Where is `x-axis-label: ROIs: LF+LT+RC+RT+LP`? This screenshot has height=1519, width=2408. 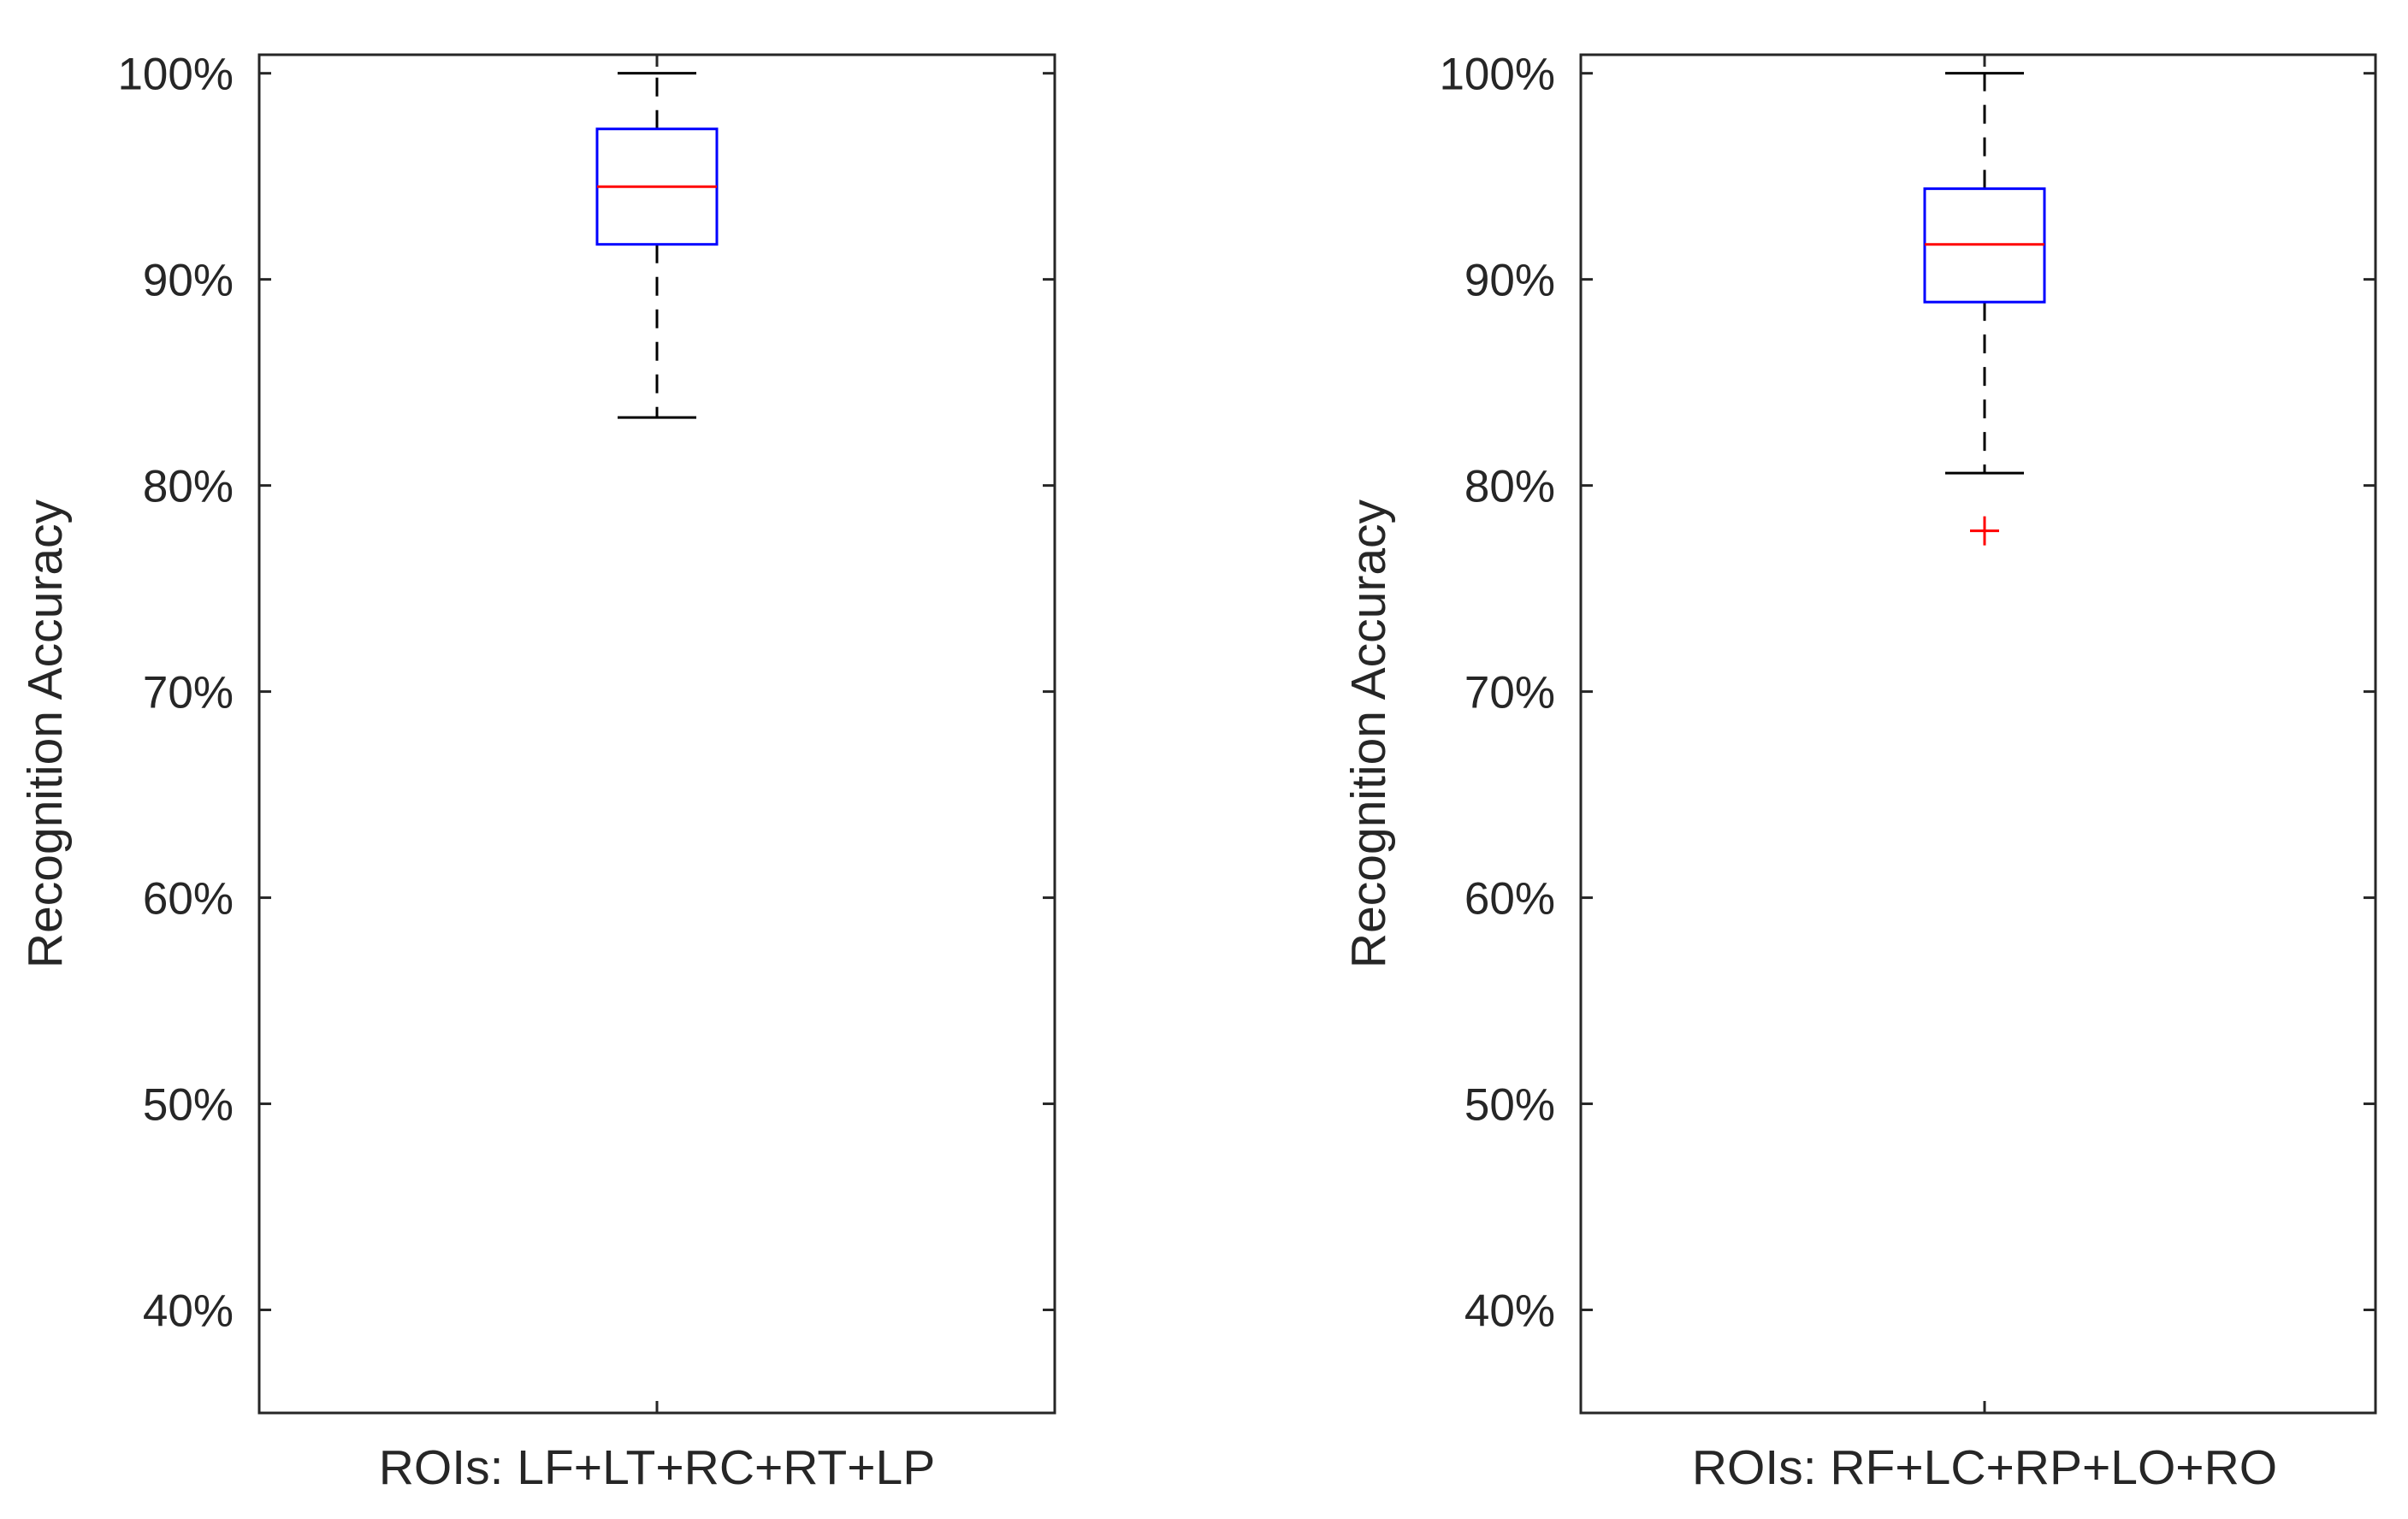 x-axis-label: ROIs: LF+LT+RC+RT+LP is located at coordinates (657, 1467).